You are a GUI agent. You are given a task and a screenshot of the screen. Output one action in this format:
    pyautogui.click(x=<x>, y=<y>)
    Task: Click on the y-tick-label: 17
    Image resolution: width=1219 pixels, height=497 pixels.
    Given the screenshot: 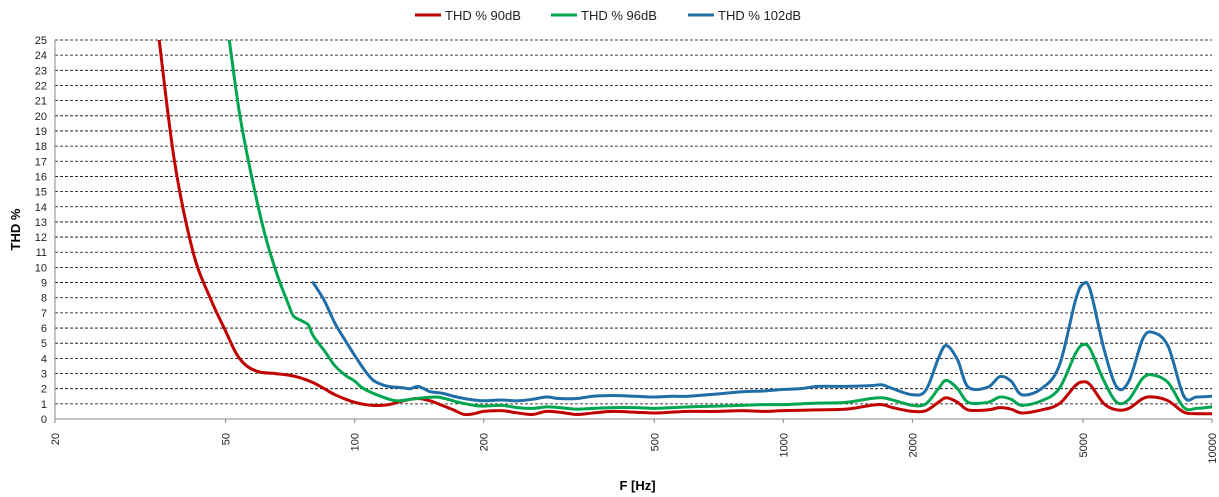 What is the action you would take?
    pyautogui.click(x=41, y=162)
    